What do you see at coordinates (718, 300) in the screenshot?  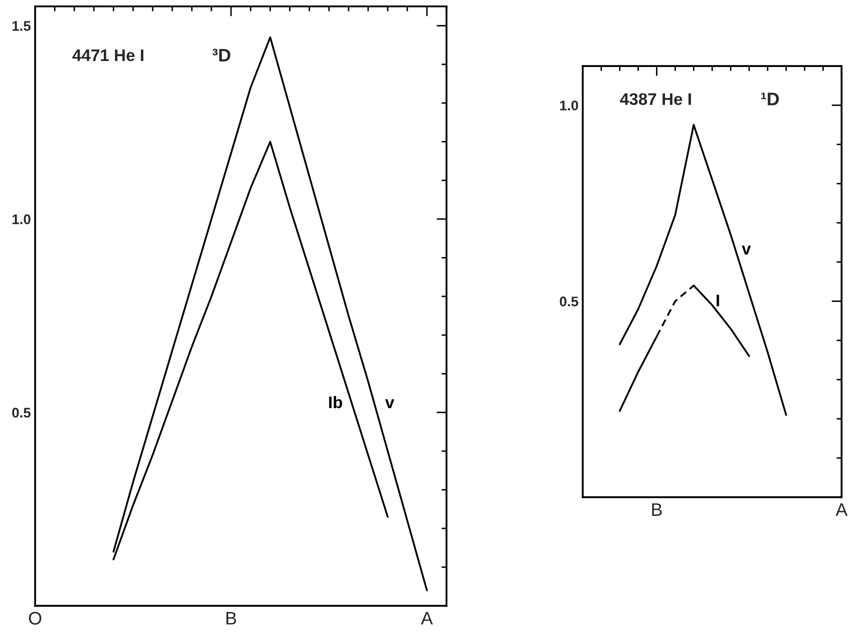 I see `series-label: I` at bounding box center [718, 300].